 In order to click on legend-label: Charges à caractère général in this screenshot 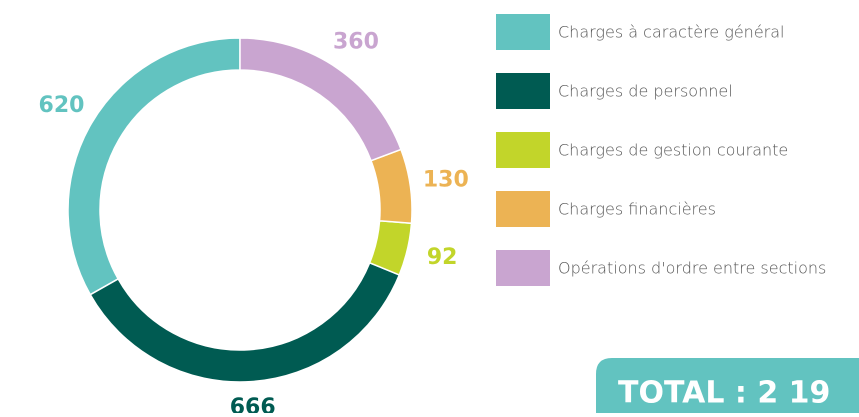, I will do `click(671, 32)`.